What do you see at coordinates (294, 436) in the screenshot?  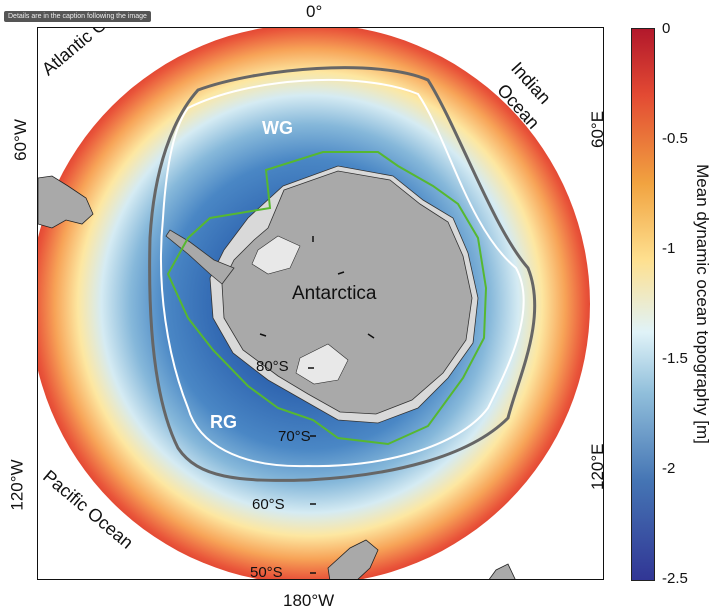 I see `lat-label-70: 70°S` at bounding box center [294, 436].